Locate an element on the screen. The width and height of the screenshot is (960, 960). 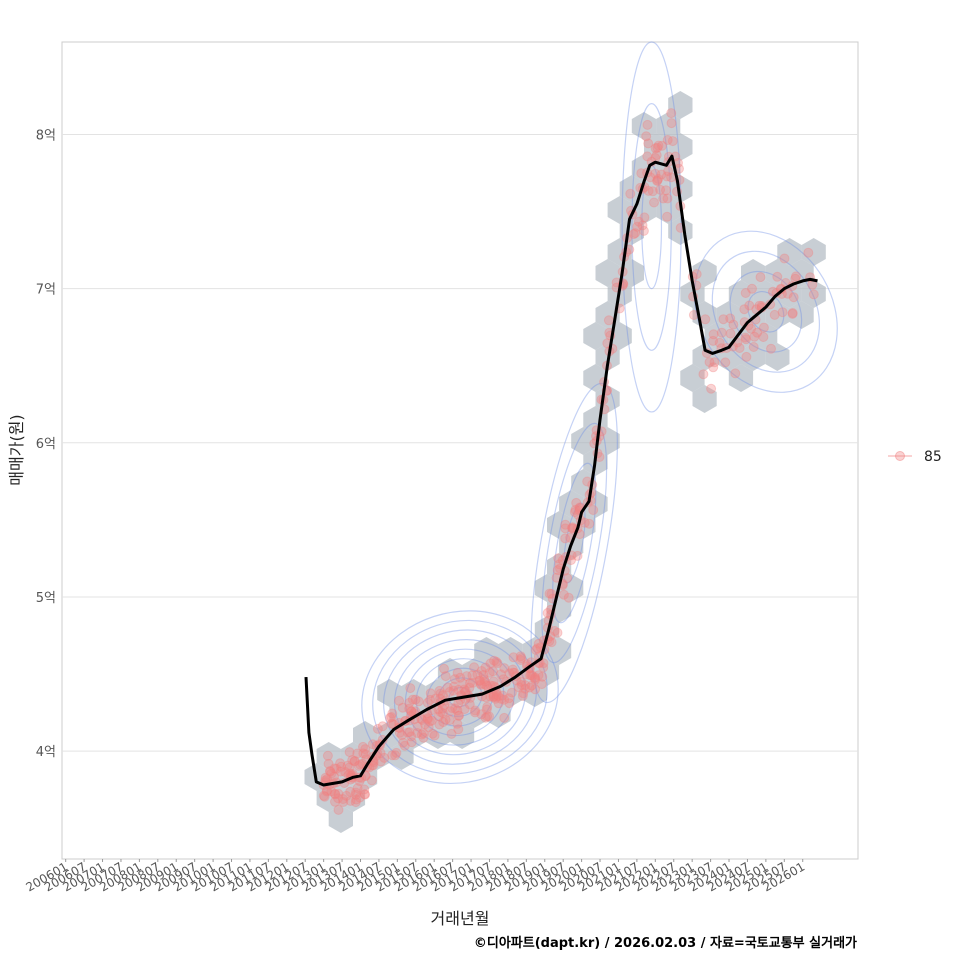
y-tick-label: 7억 is located at coordinates (46, 290).